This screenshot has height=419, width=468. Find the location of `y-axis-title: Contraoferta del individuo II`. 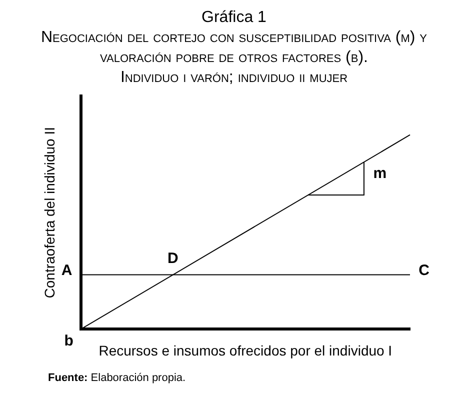

y-axis-title: Contraoferta del individuo II is located at coordinates (49, 212).